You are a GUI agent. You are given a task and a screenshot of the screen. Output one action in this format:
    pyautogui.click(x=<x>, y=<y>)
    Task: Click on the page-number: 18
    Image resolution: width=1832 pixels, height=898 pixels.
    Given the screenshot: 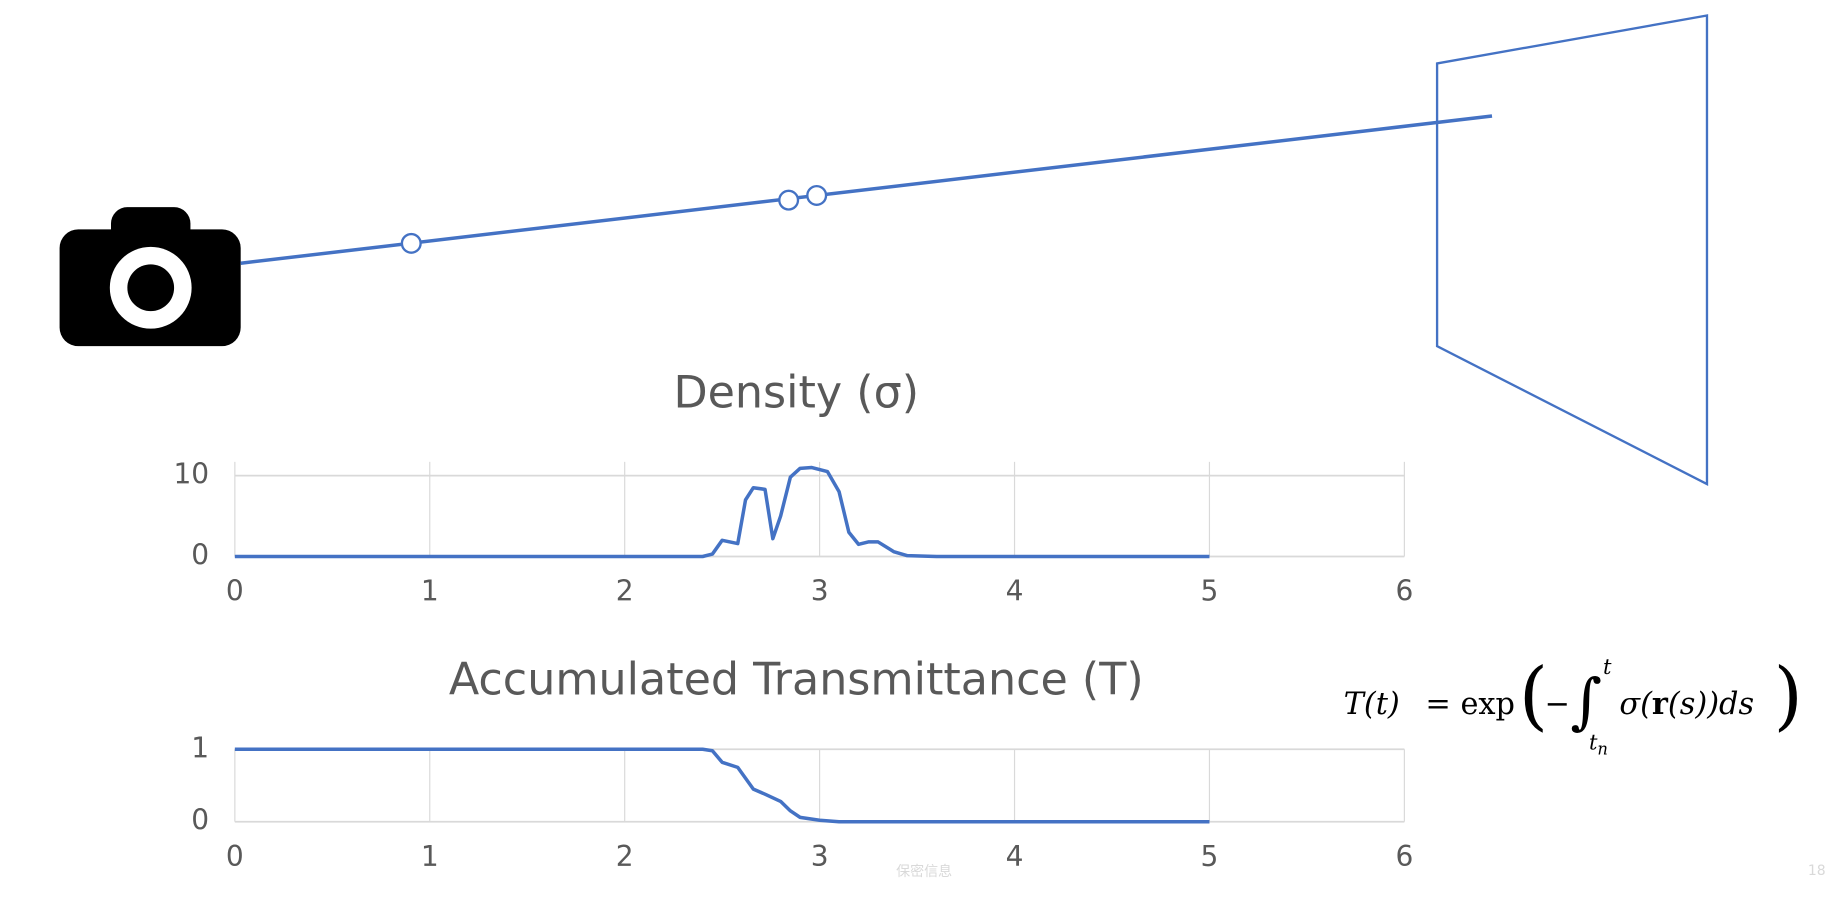 What is the action you would take?
    pyautogui.click(x=1817, y=871)
    